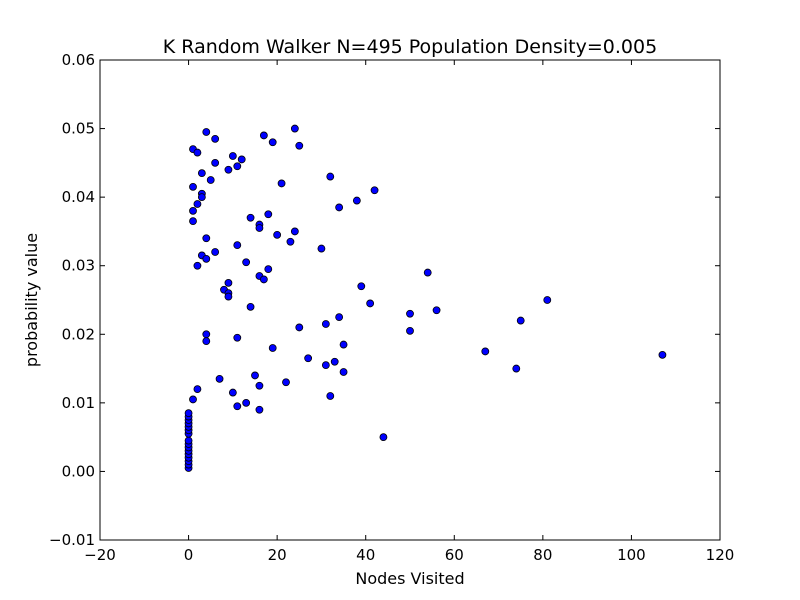  Describe the element at coordinates (78, 266) in the screenshot. I see `y-tick-label-4: 0.03` at that location.